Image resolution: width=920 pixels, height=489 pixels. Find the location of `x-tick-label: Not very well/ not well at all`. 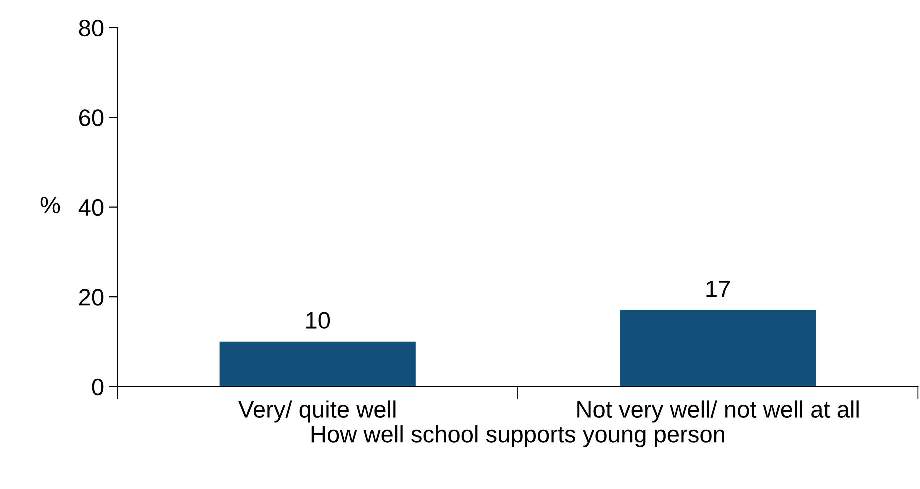

x-tick-label: Not very well/ not well at all is located at coordinates (718, 411).